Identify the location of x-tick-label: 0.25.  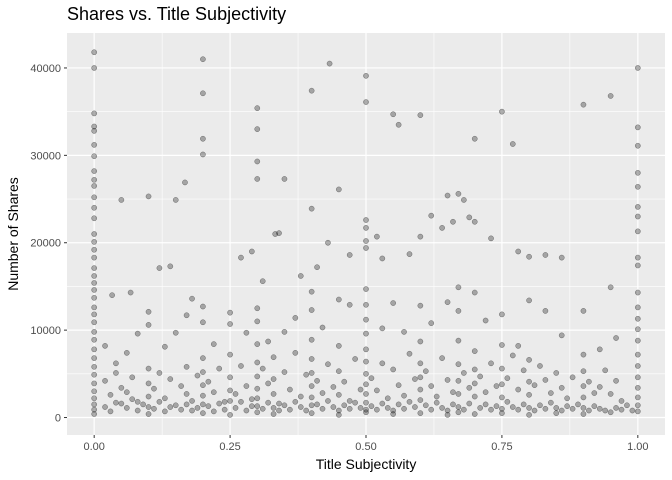
(229, 447).